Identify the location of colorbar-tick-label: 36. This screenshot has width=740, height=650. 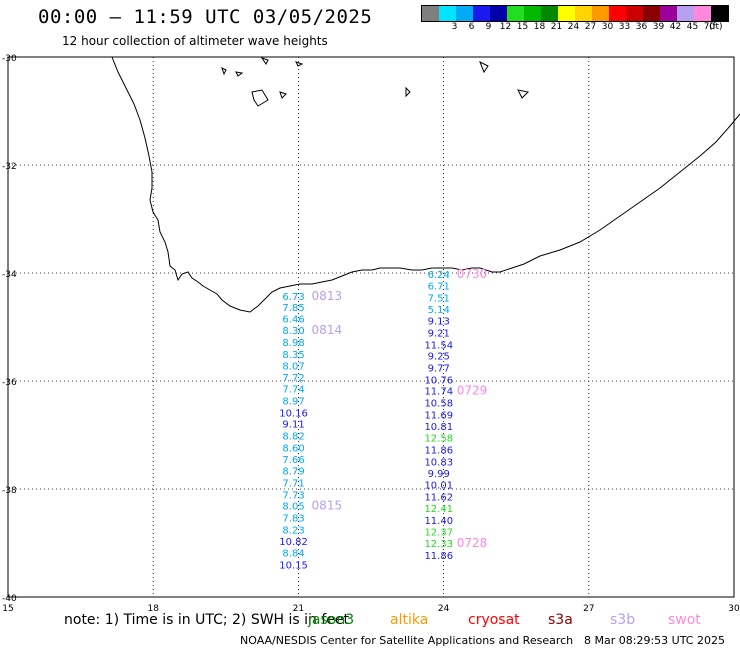
(641, 27).